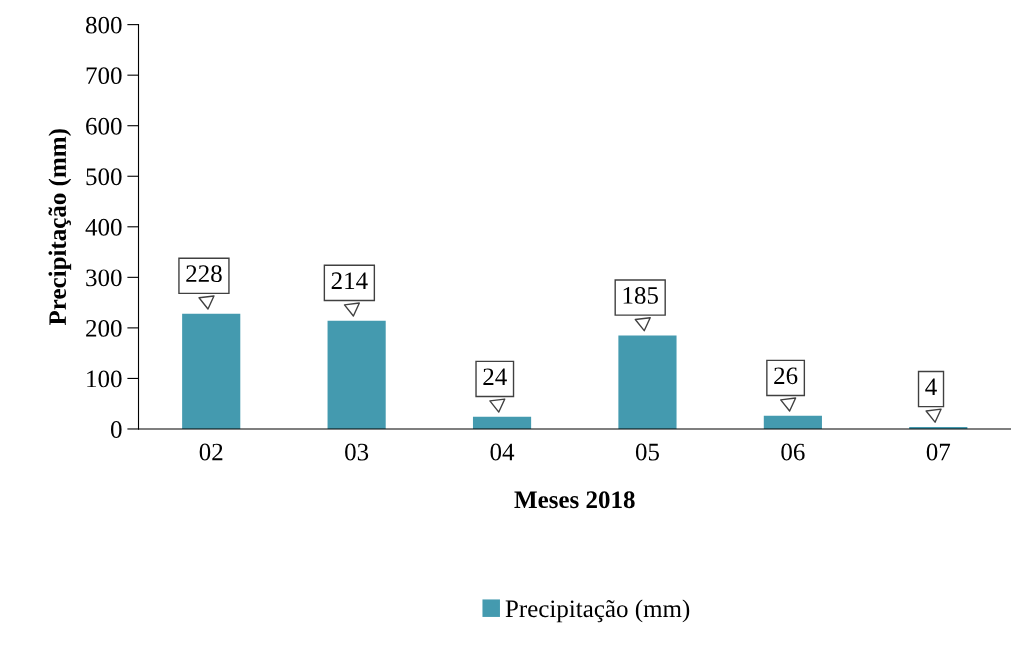 This screenshot has height=648, width=1011. What do you see at coordinates (640, 295) in the screenshot?
I see `data-label: 185` at bounding box center [640, 295].